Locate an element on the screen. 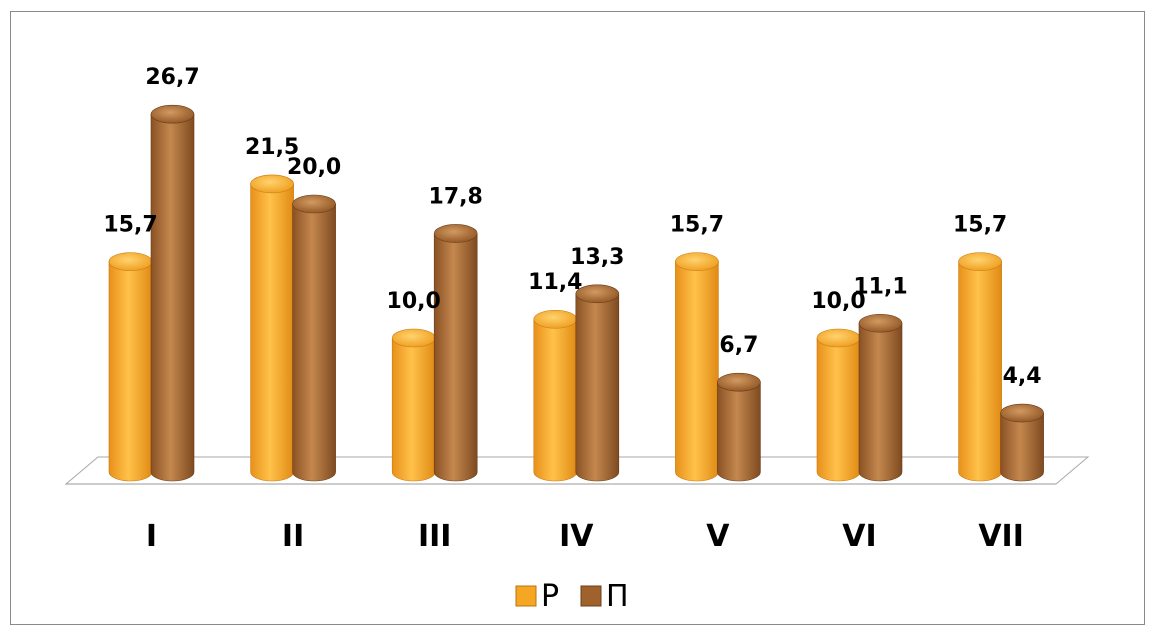 Image resolution: width=1157 pixels, height=635 pixels. value-label-series-0-VI: 10,0 is located at coordinates (838, 301).